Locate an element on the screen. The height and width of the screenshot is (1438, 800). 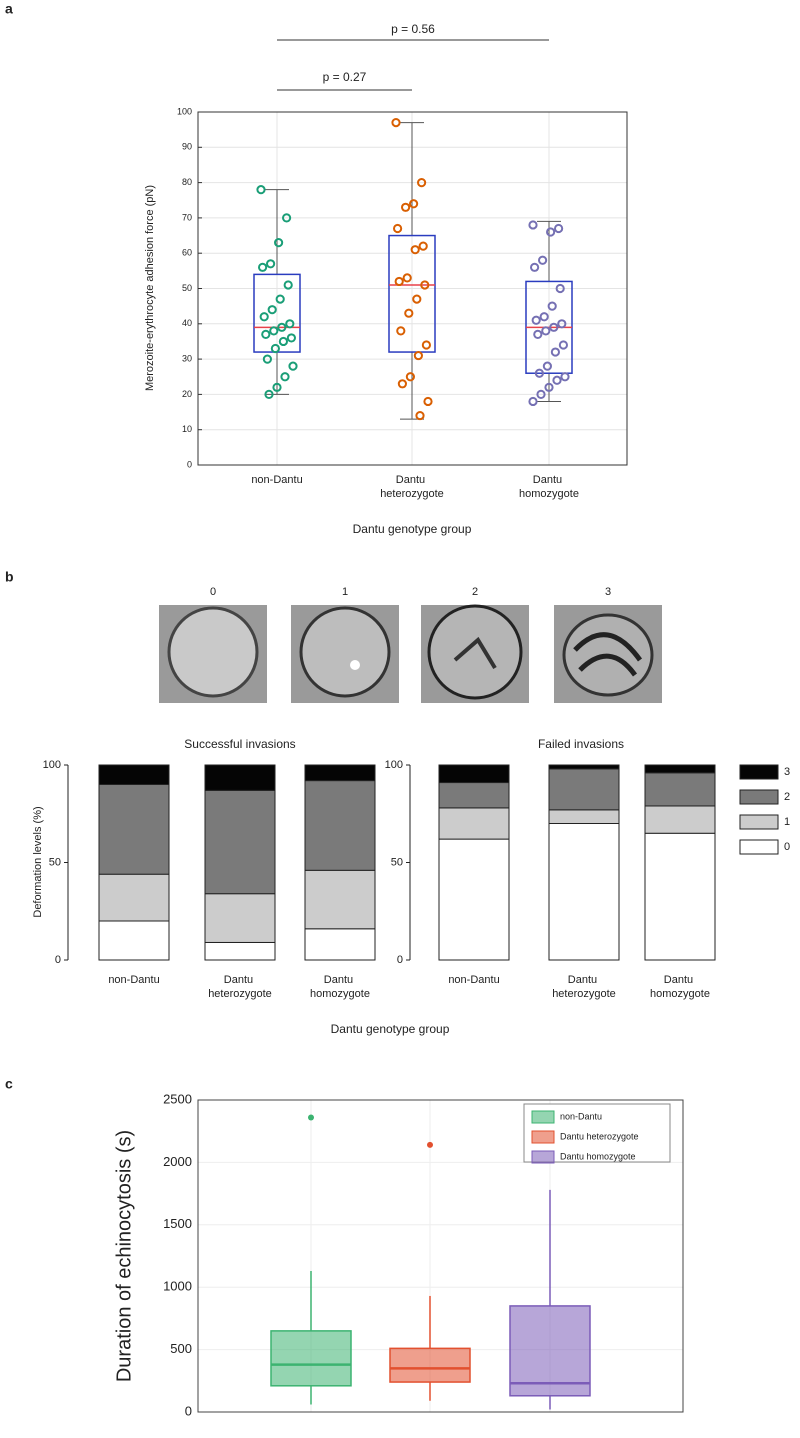
y-tick-label: 1500 is located at coordinates (177, 1223).